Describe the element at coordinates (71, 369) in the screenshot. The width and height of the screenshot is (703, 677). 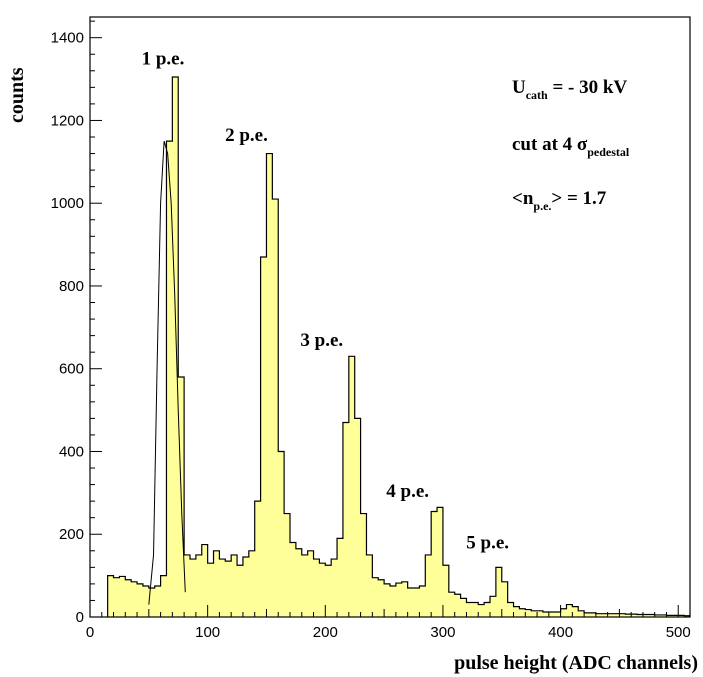
I see `y-tick-label: 600` at that location.